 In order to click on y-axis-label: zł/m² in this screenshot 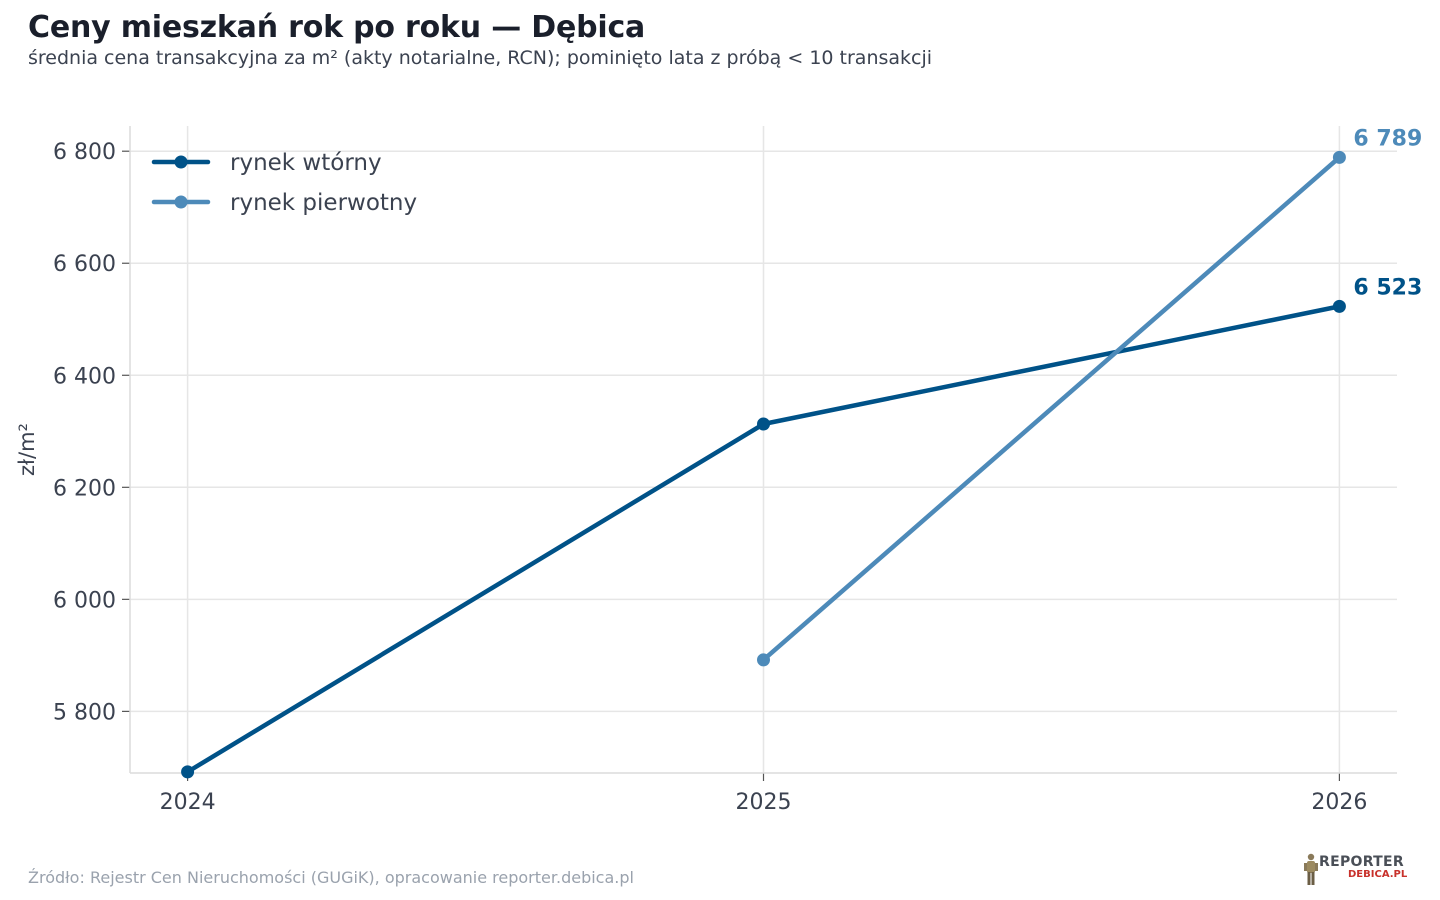, I will do `click(27, 449)`.